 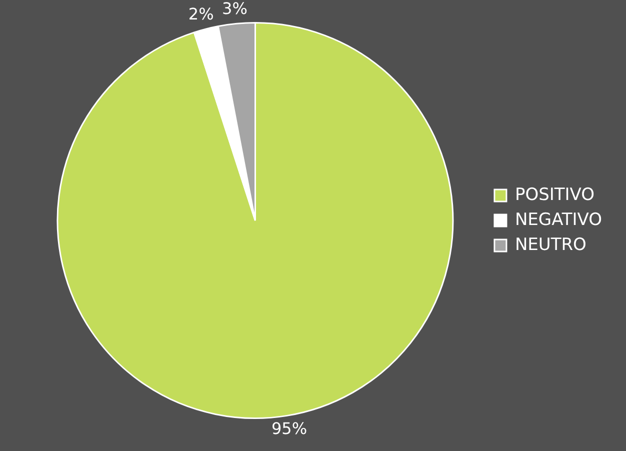 I want to click on data-label: 2%, so click(x=201, y=14).